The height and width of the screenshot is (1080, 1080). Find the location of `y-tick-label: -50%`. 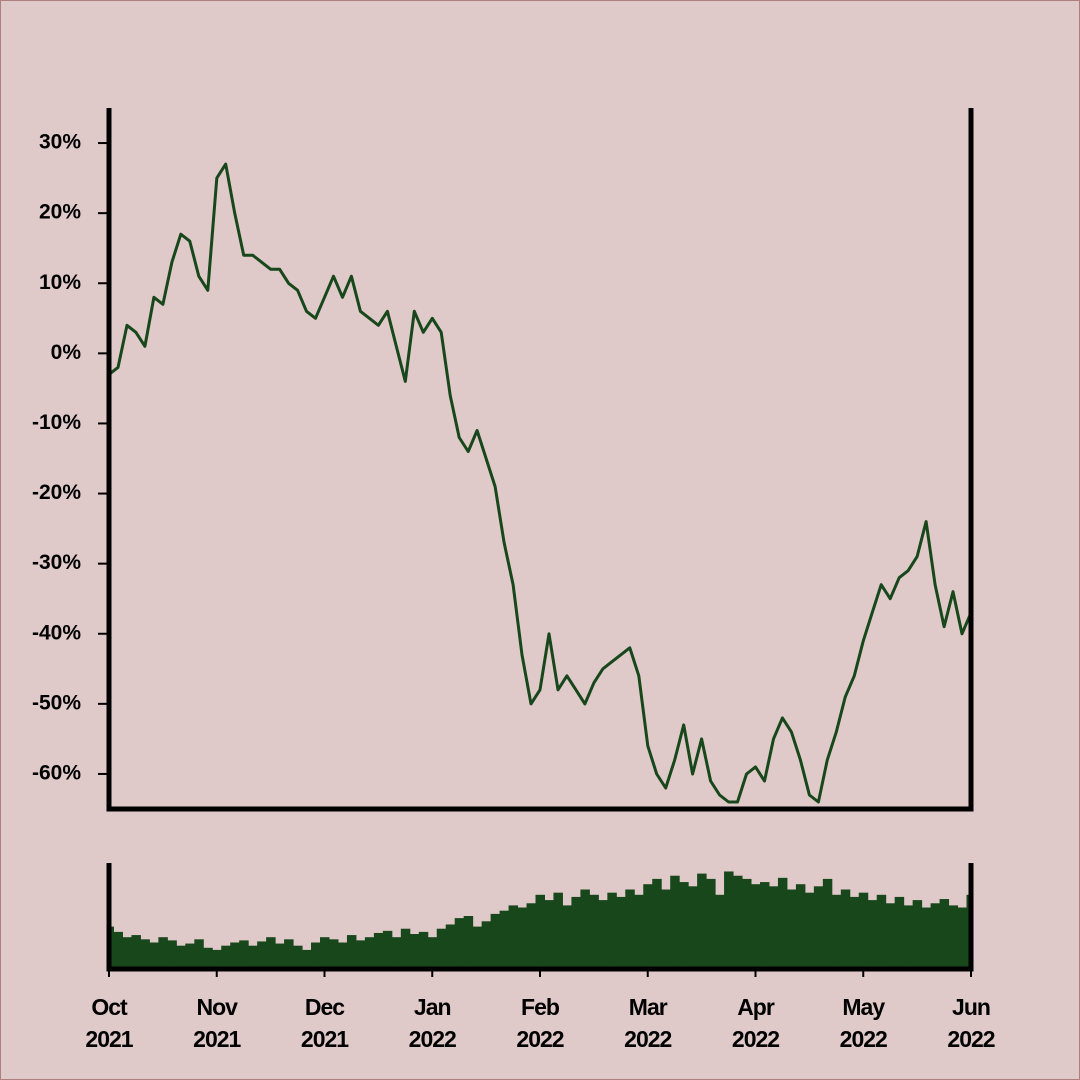

y-tick-label: -50% is located at coordinates (56, 702).